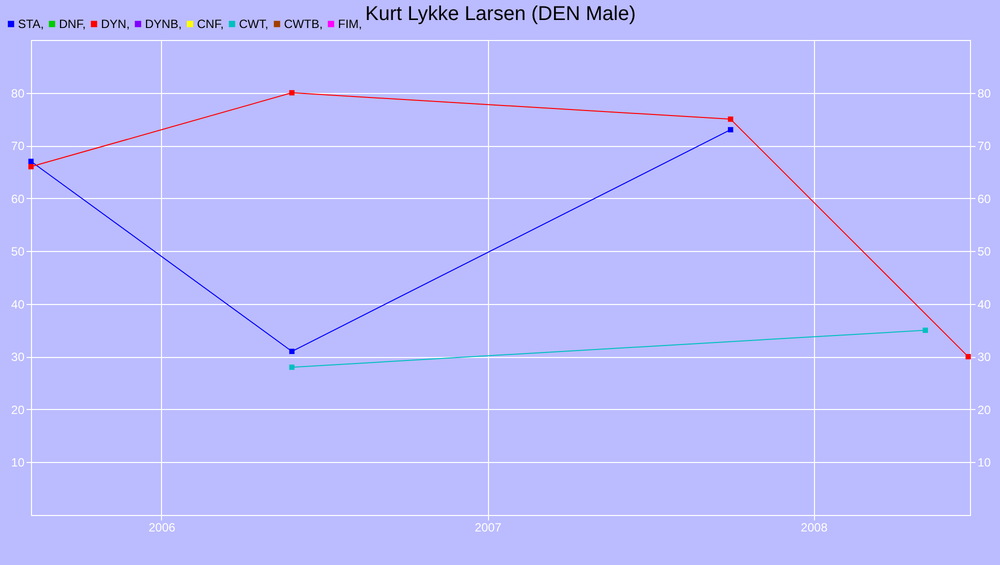  What do you see at coordinates (985, 93) in the screenshot?
I see `y2-tick-label: 80` at bounding box center [985, 93].